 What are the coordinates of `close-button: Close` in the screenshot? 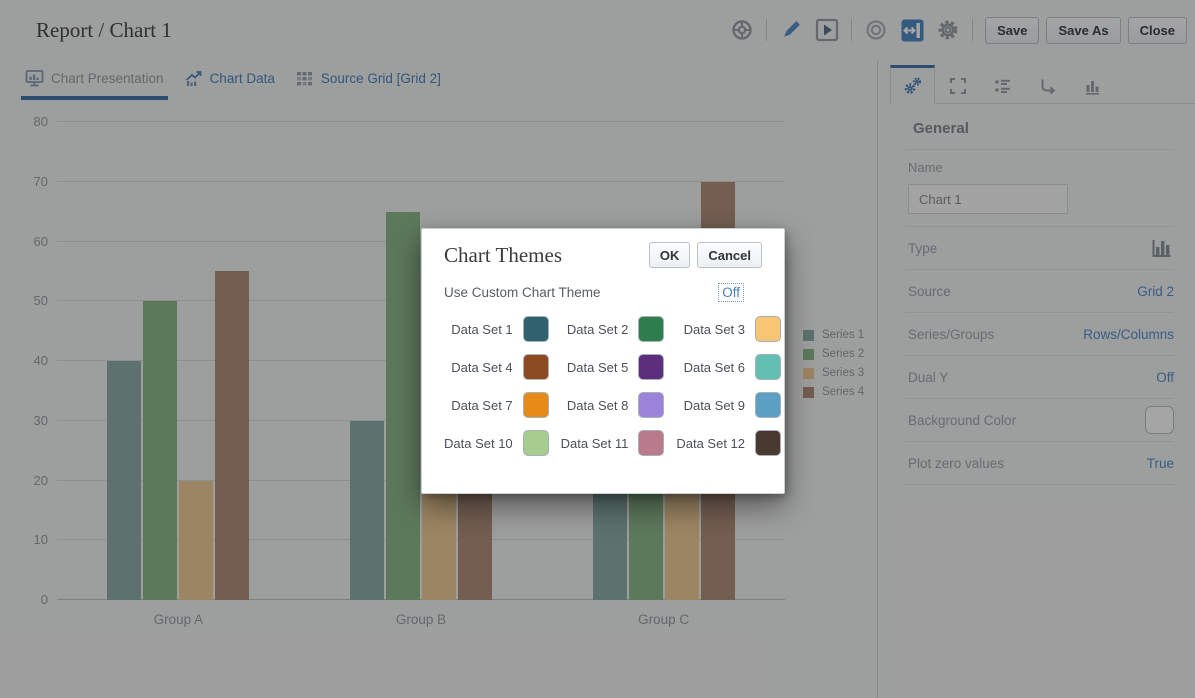 It's located at (1157, 30).